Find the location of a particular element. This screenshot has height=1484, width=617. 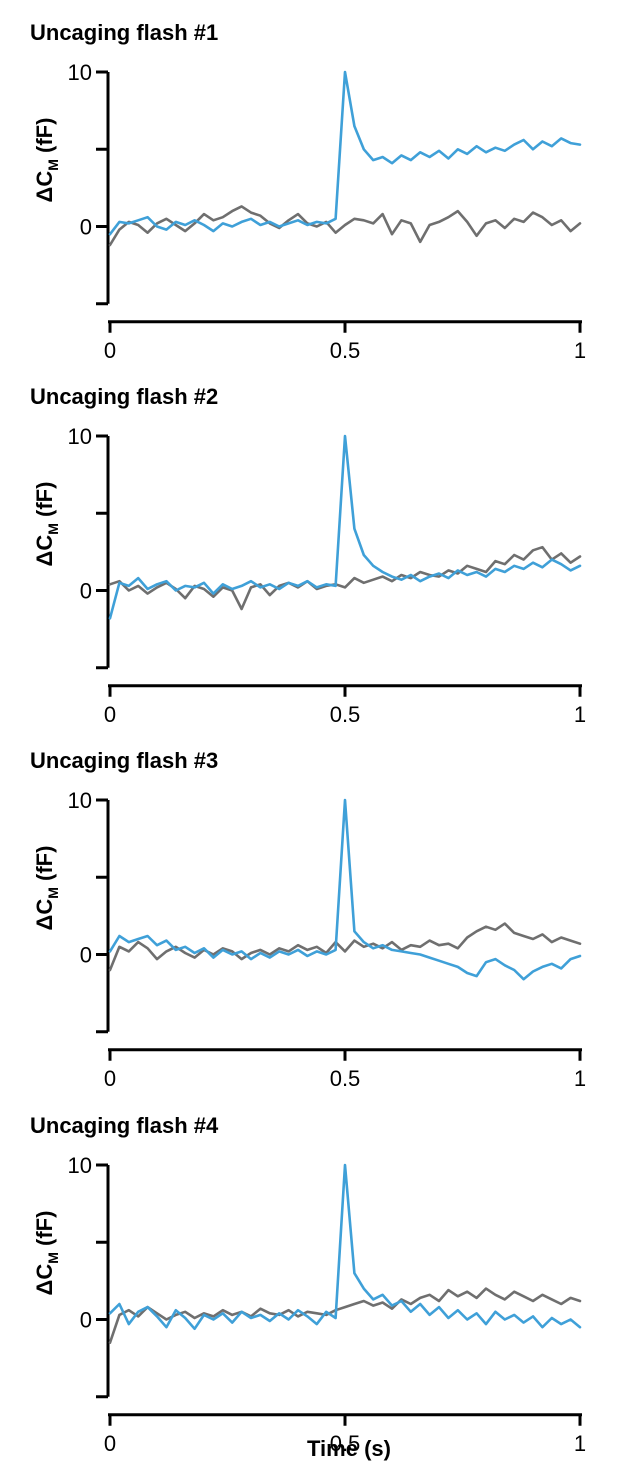

panel-title: Uncaging flash #4 is located at coordinates (124, 1125).